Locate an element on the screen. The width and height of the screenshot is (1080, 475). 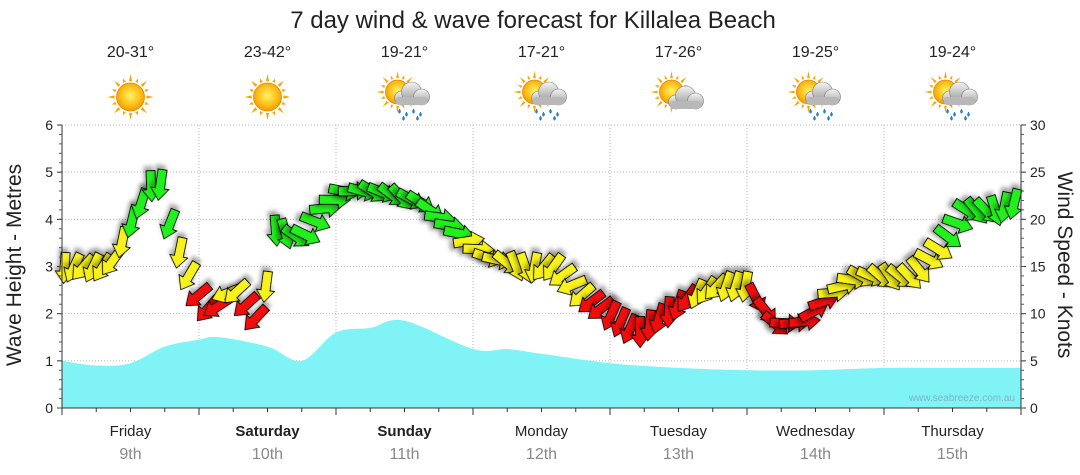
y-axis-left-label: Wave Height - Metres is located at coordinates (14, 265).